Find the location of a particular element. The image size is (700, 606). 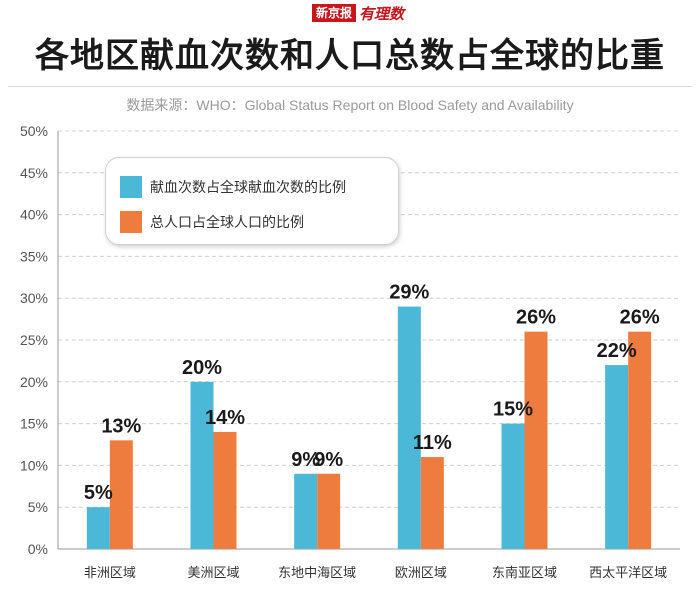

y-tick-label: 45% is located at coordinates (34, 173).